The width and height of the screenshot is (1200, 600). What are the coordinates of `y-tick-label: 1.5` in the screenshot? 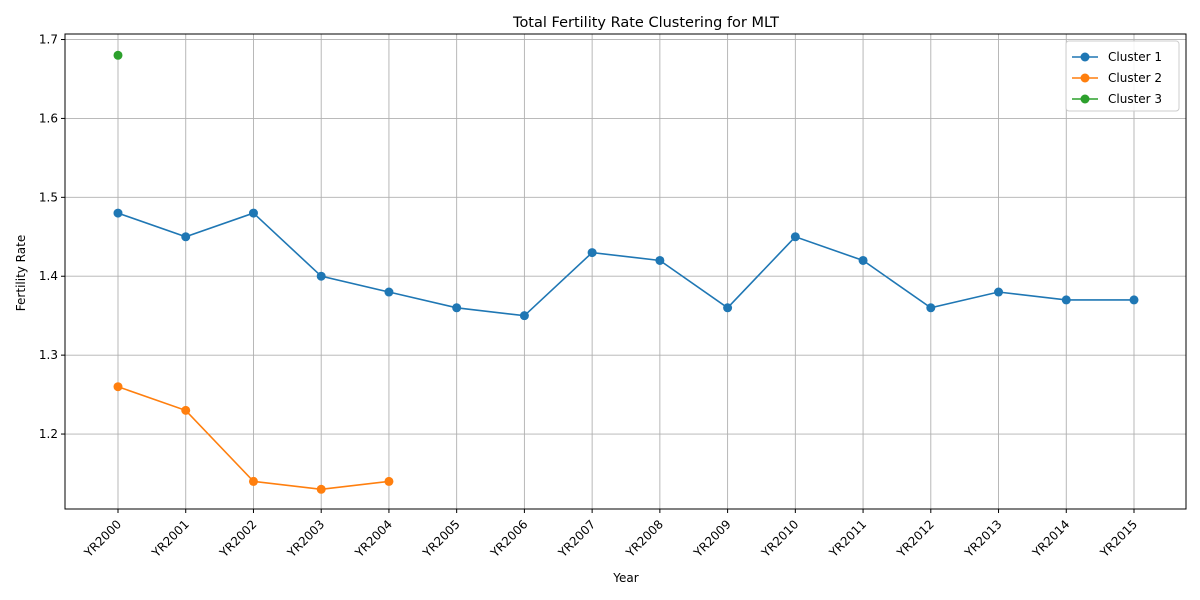 It's located at (48, 197).